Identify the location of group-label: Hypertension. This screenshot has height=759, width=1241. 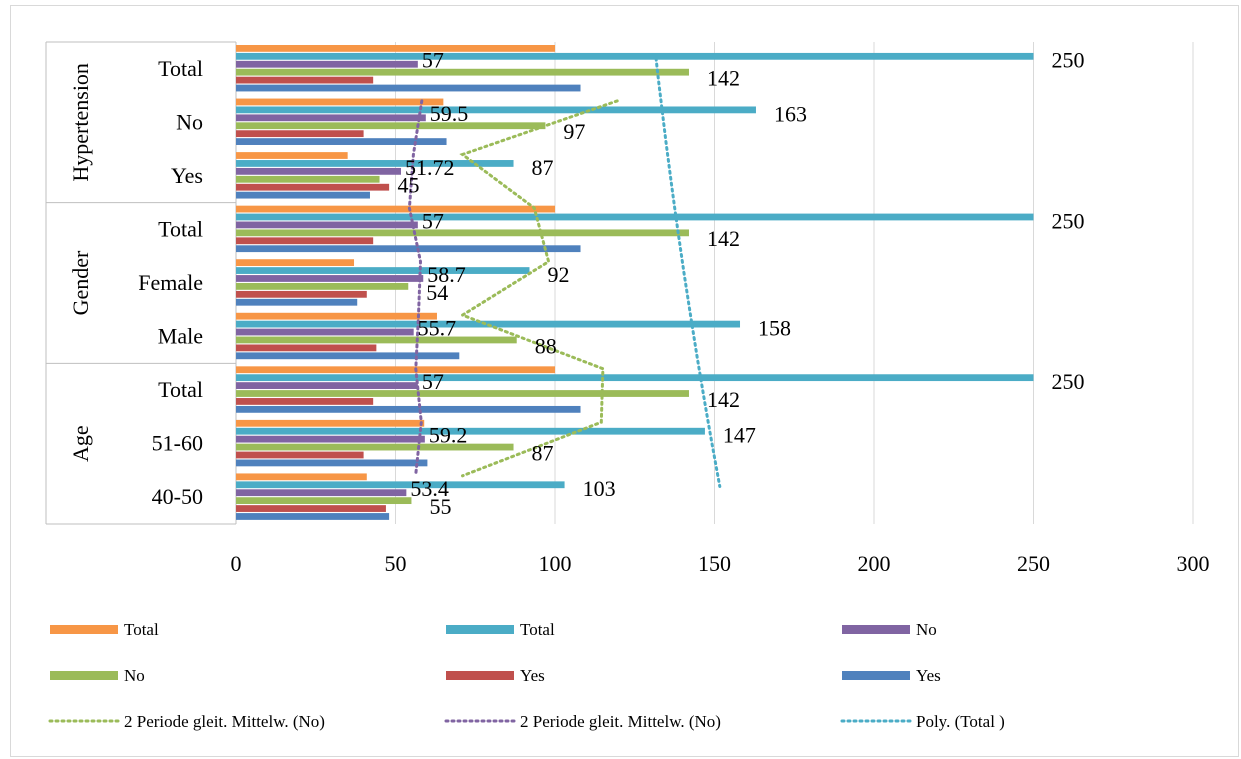
(80, 122).